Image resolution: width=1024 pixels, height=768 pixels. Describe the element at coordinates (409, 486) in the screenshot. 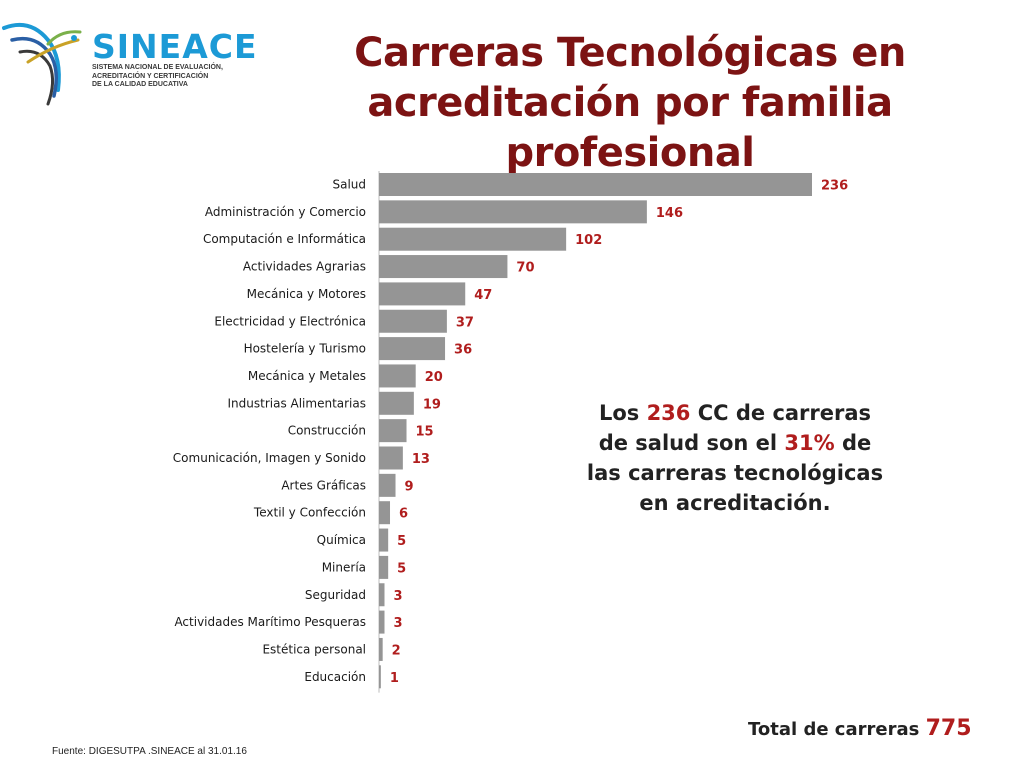

I see `value-label: 9` at that location.